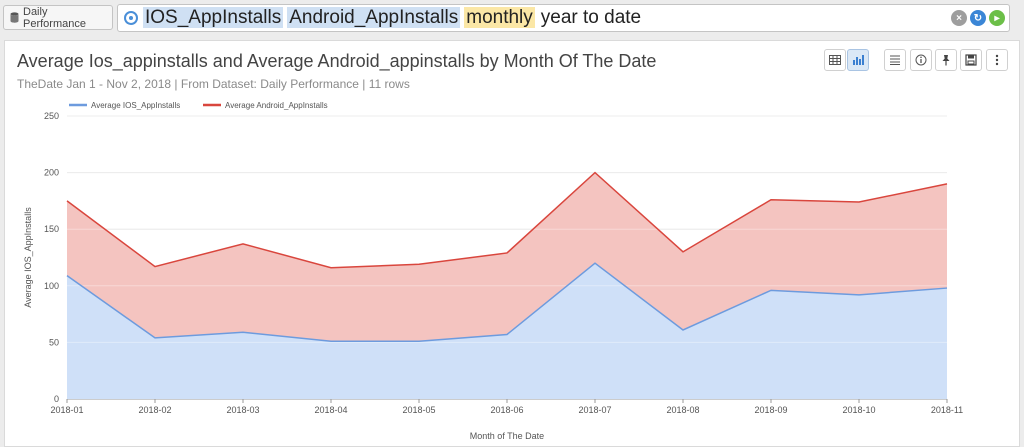 Image resolution: width=1024 pixels, height=447 pixels. What do you see at coordinates (594, 410) in the screenshot?
I see `x-tick-label: 2018-07` at bounding box center [594, 410].